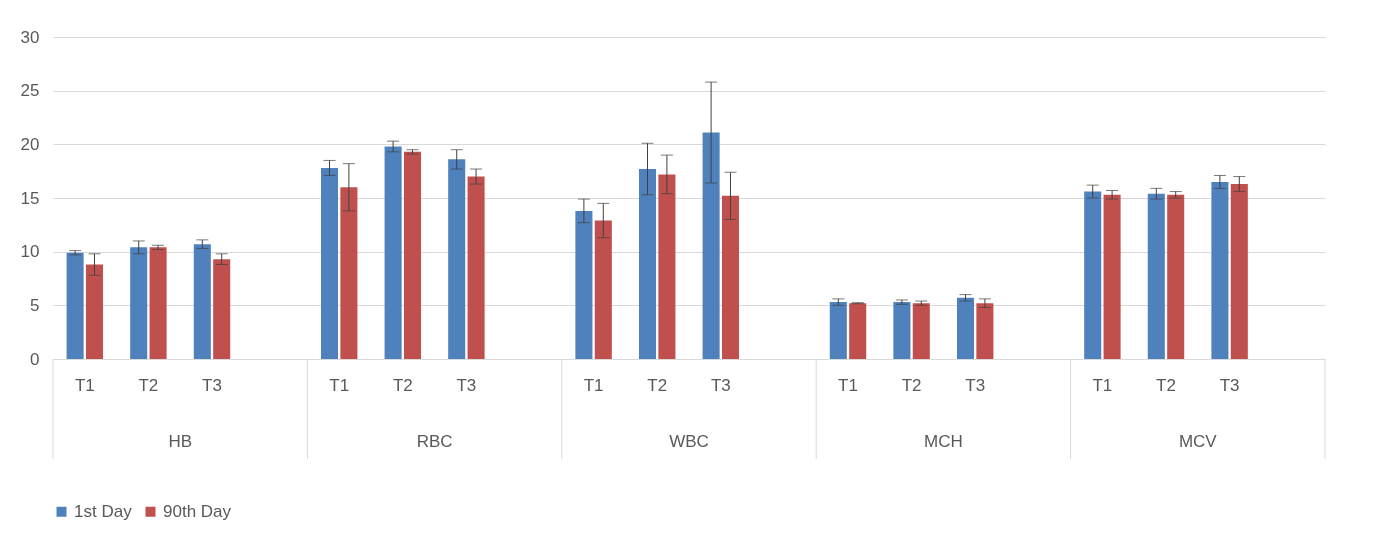 The width and height of the screenshot is (1382, 536). Describe the element at coordinates (30, 252) in the screenshot. I see `y-tick-label: 10` at that location.